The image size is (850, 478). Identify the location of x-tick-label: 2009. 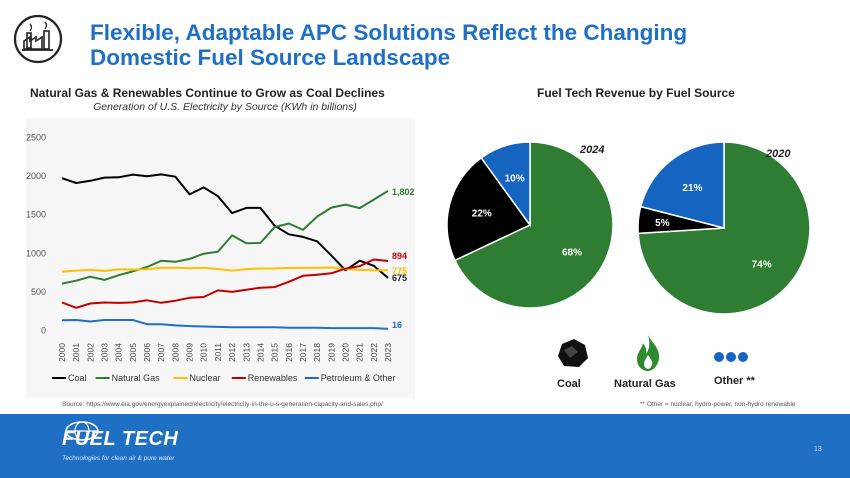
(190, 352).